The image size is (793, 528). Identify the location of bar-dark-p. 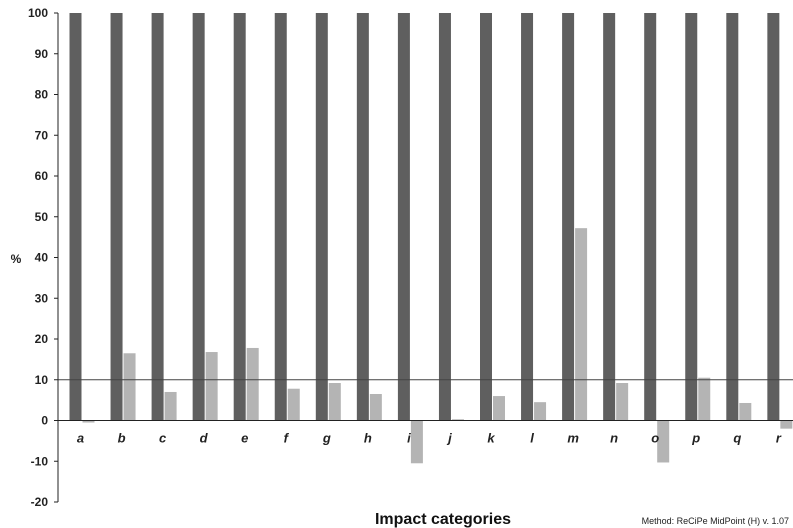
(691, 217).